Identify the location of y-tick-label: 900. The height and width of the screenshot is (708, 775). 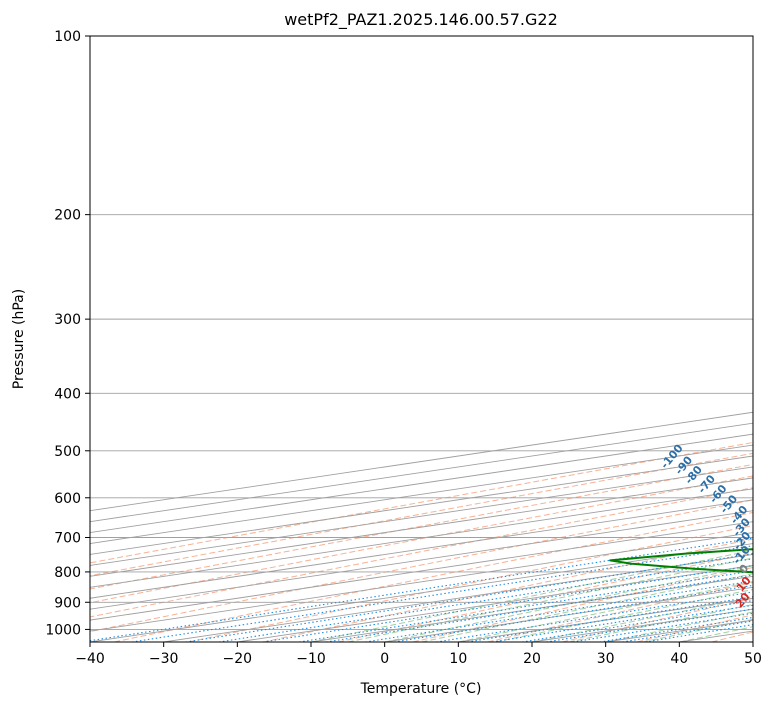
(67, 603).